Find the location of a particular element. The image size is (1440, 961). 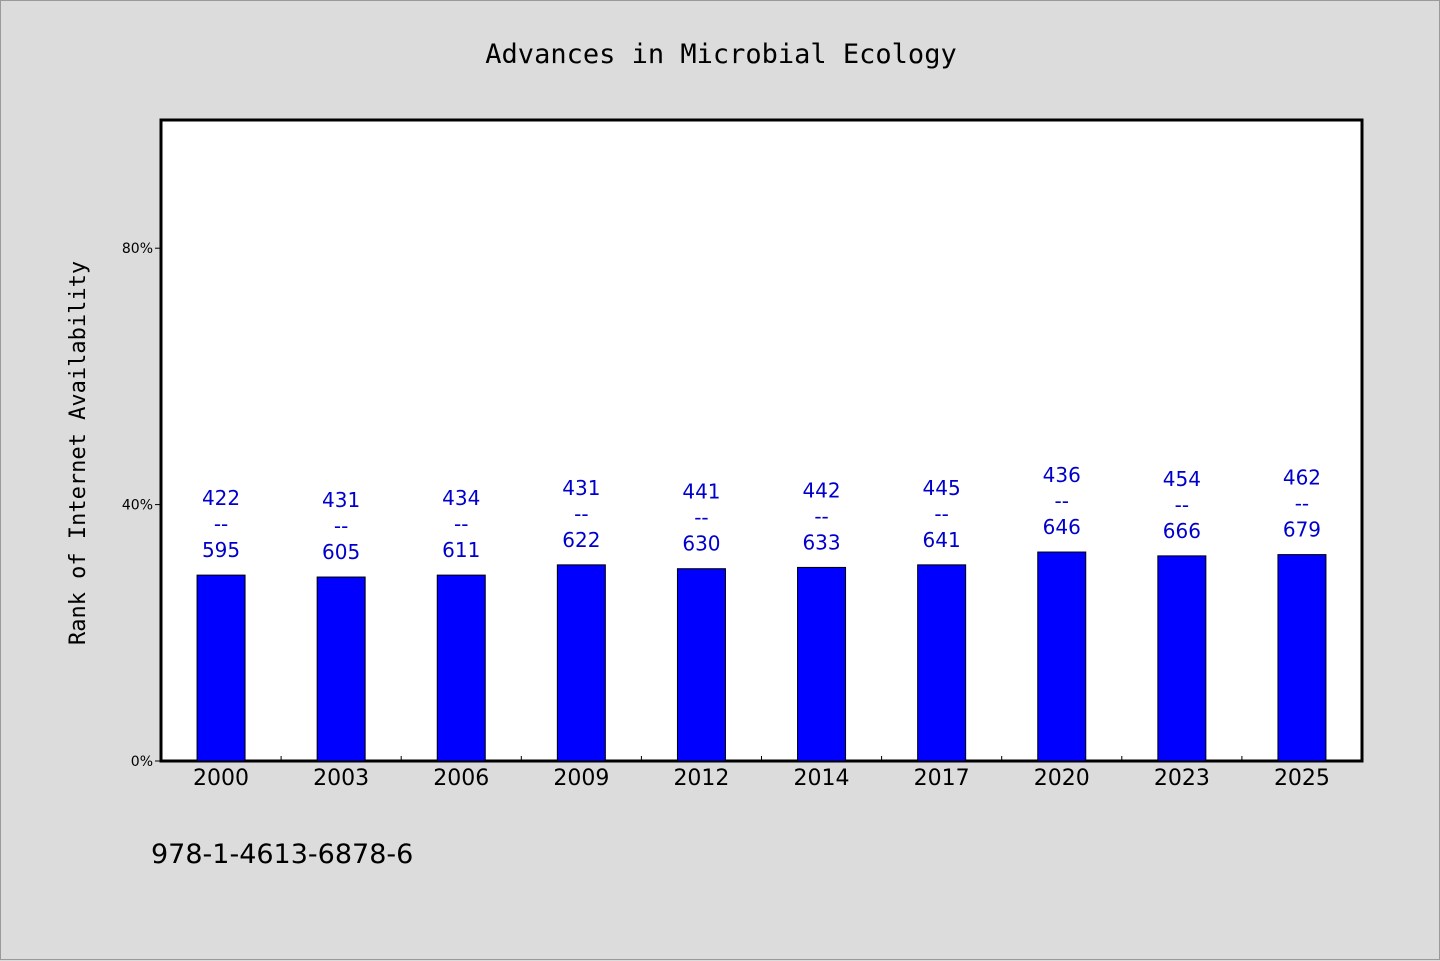

bar-2000 is located at coordinates (221, 668).